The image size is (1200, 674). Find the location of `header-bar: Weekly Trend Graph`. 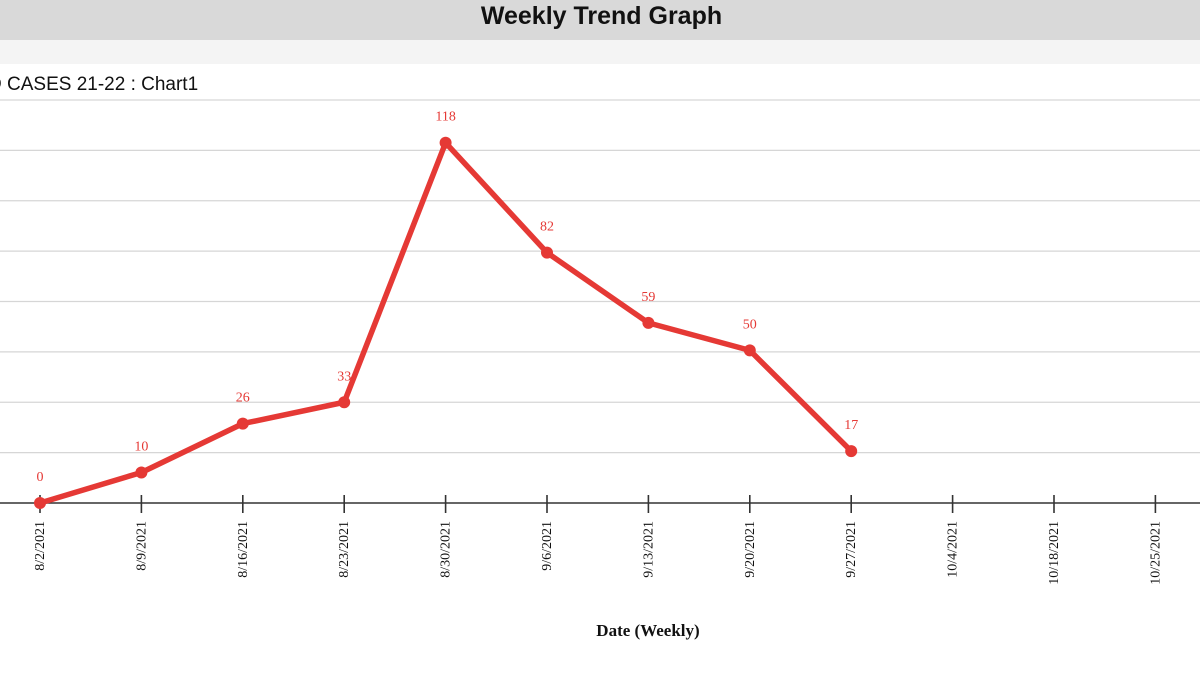

header-bar: Weekly Trend Graph is located at coordinates (600, 20).